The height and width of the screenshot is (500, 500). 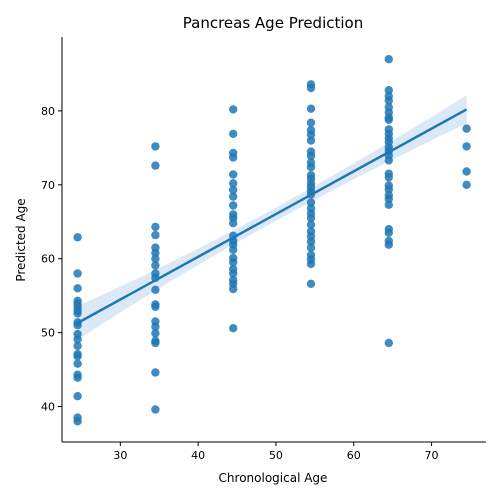 I want to click on x-ticks: 30 40 50 60 70, so click(x=276, y=452).